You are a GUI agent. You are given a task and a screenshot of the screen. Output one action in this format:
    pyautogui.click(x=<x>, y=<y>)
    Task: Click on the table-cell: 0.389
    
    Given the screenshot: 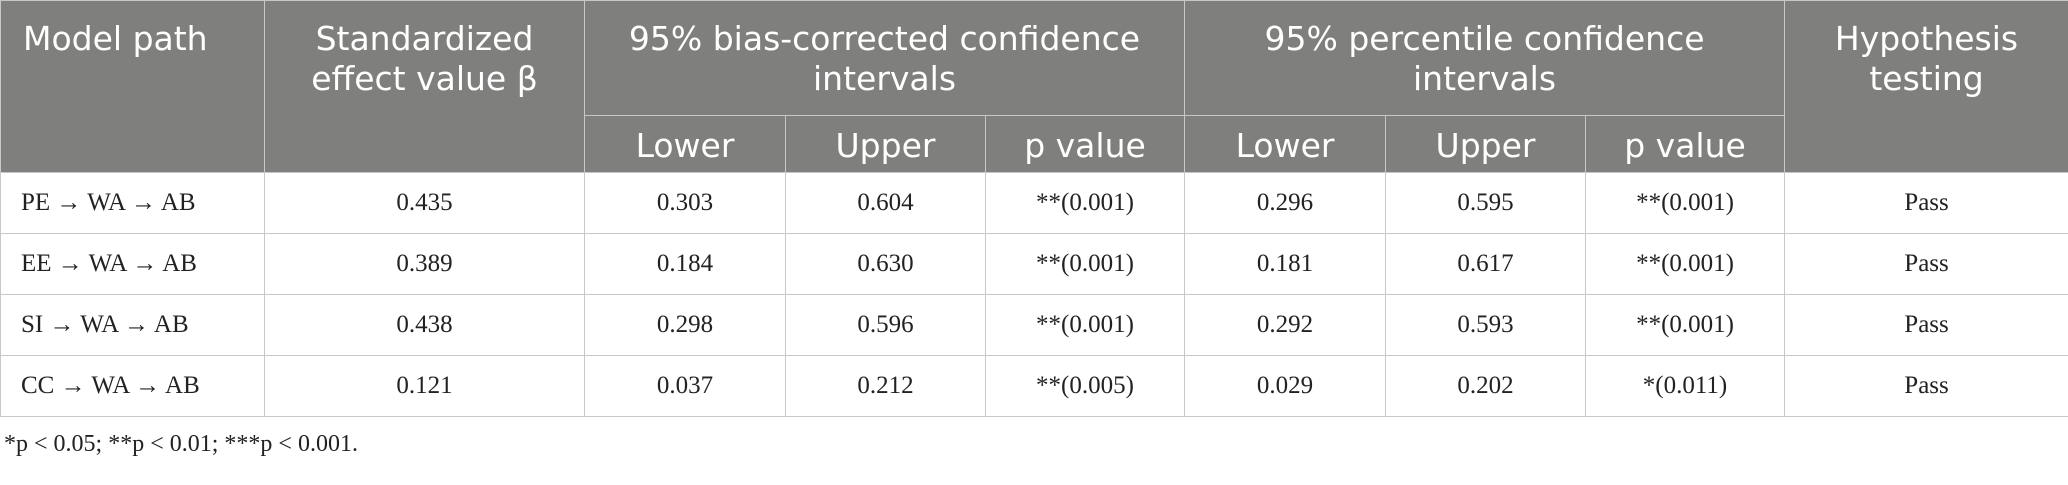 What is the action you would take?
    pyautogui.click(x=424, y=264)
    